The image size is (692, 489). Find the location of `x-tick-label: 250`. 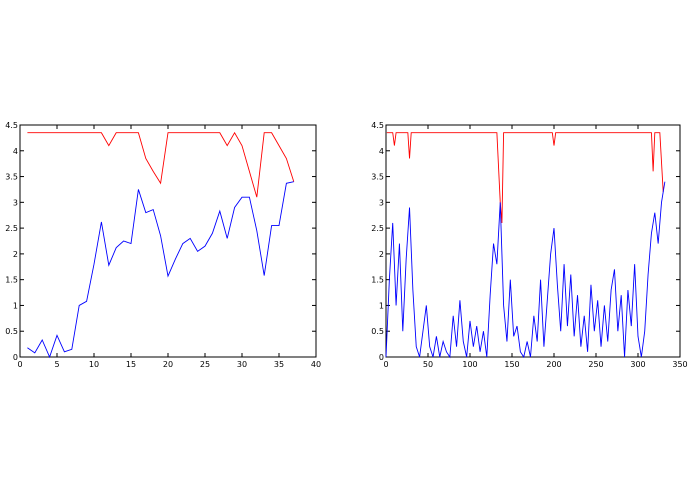

x-tick-label: 250 is located at coordinates (595, 364).